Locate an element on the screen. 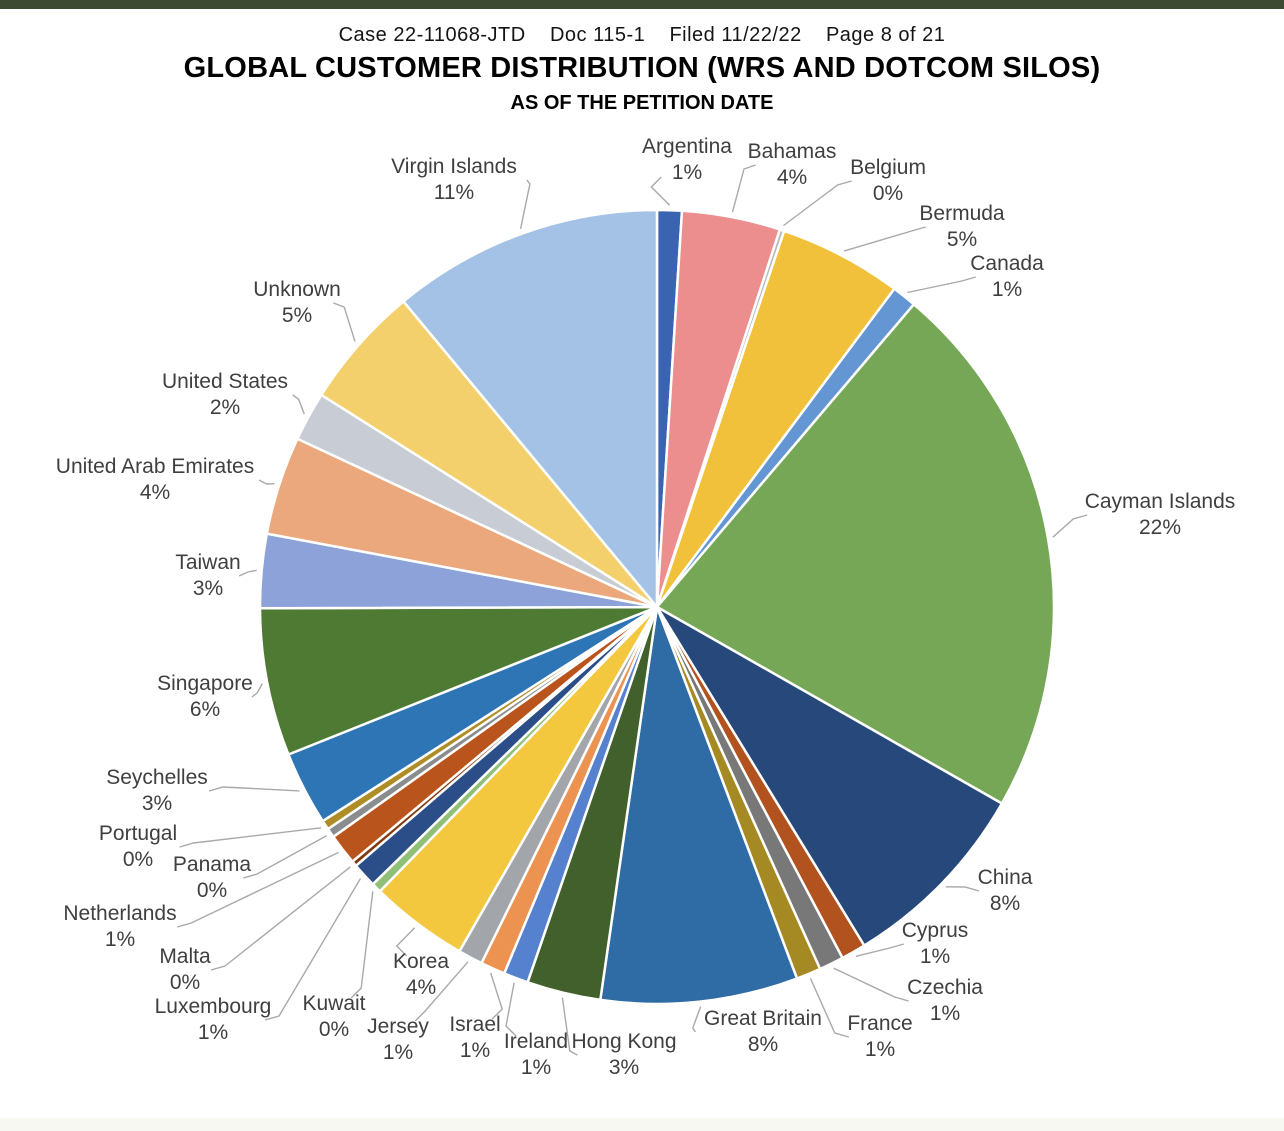 The image size is (1284, 1131). slice-label-israel: Israel is located at coordinates (474, 1024).